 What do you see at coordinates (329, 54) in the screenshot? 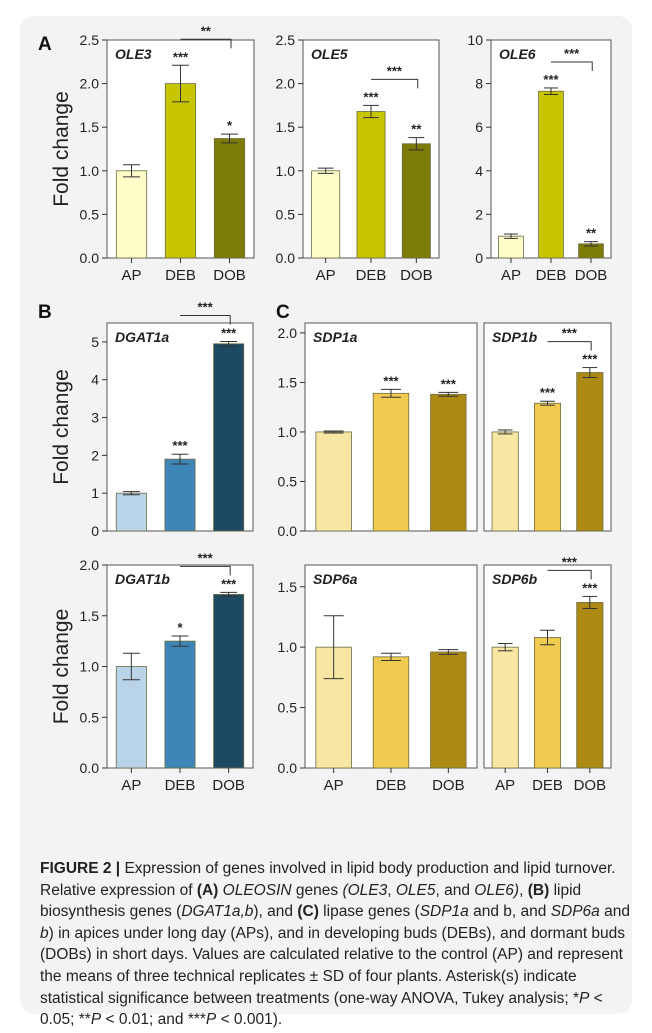
I see `gene-title: OLE5` at bounding box center [329, 54].